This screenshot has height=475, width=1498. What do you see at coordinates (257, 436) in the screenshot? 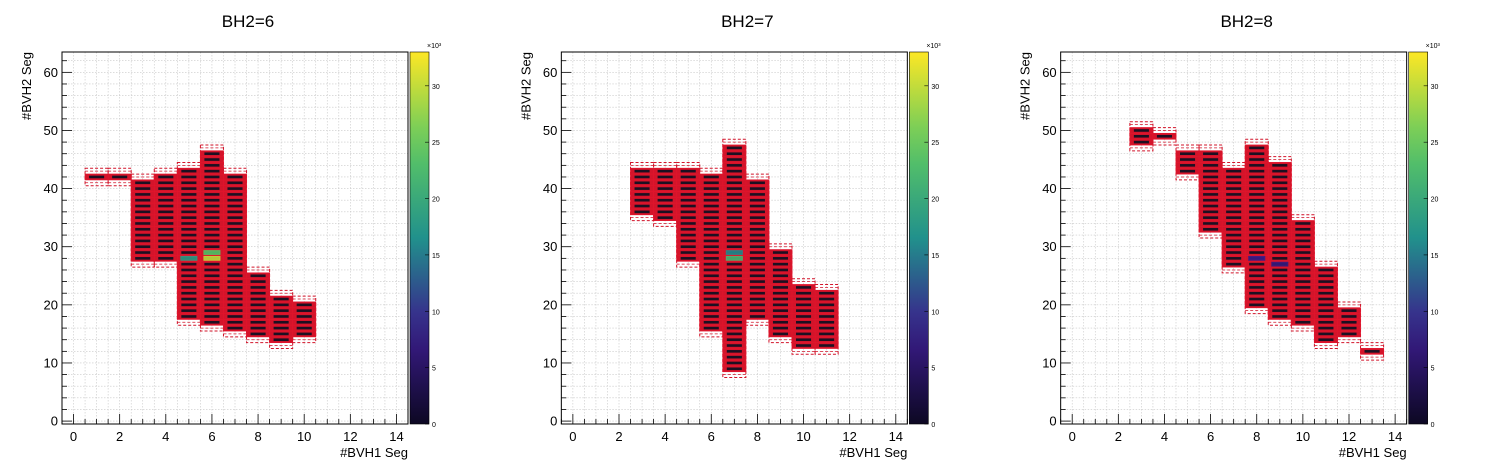
I see `x-tick-label: 8` at bounding box center [257, 436].